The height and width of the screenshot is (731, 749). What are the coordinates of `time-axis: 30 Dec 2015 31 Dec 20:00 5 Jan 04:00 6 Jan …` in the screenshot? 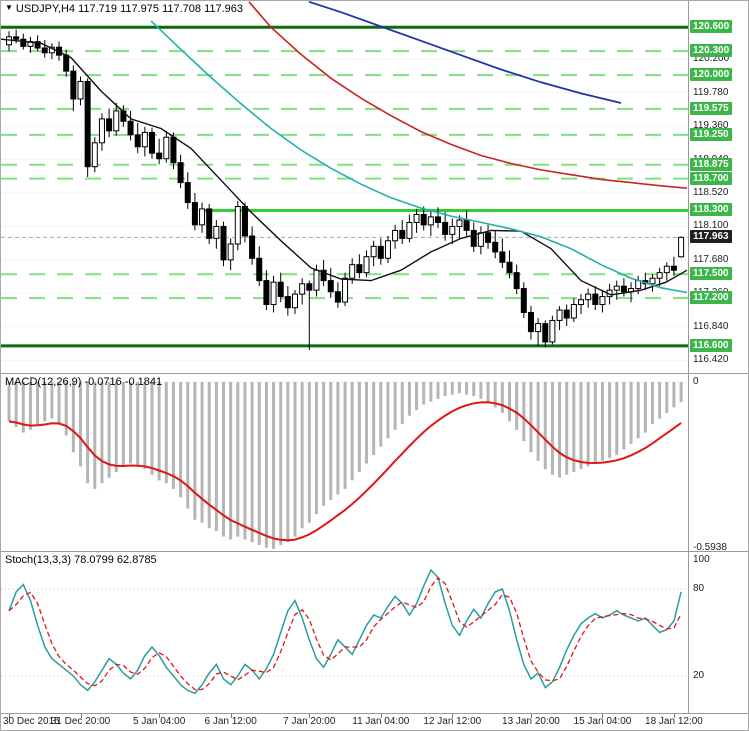 It's located at (374, 722).